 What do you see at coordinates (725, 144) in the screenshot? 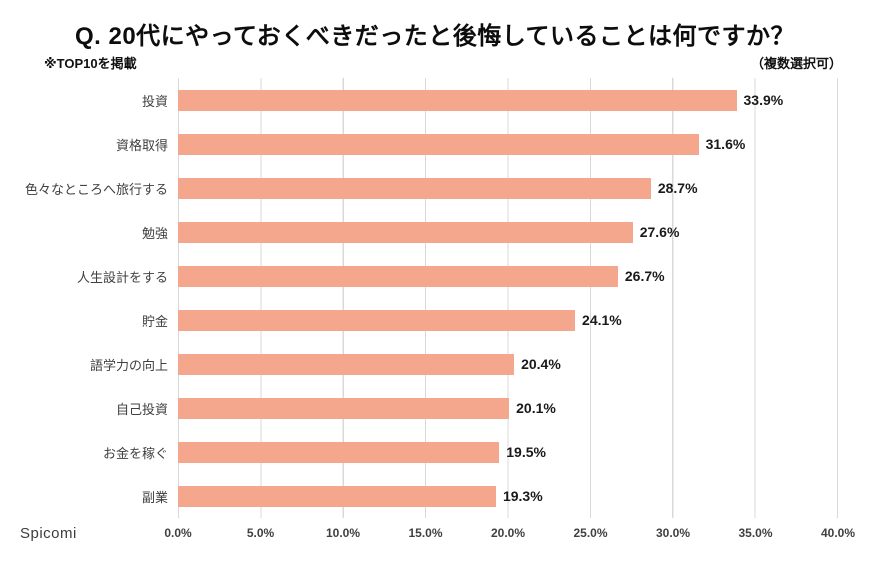
I see `value-label: 31.6%` at bounding box center [725, 144].